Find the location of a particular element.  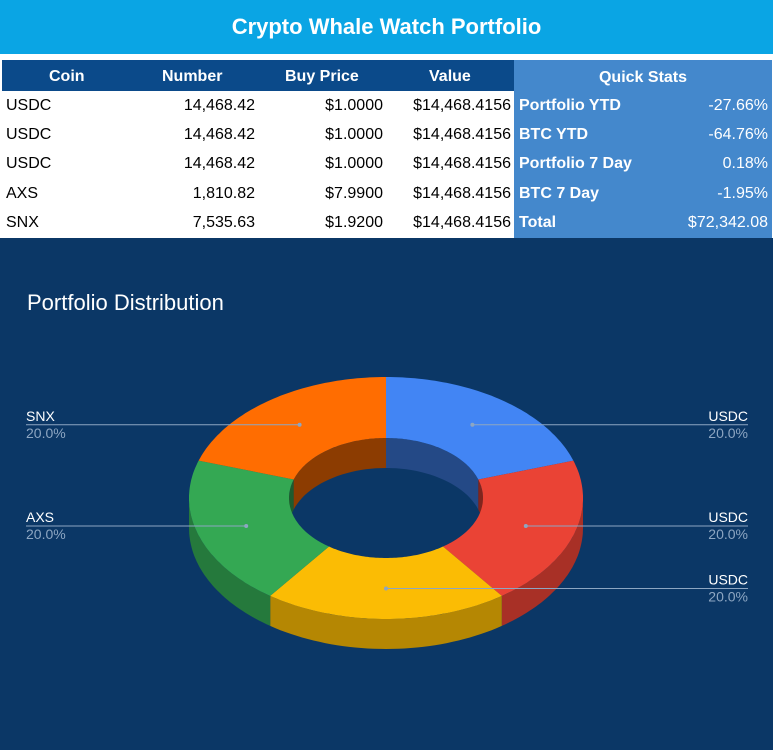

stat-label: BTC 7 Day is located at coordinates (559, 193).